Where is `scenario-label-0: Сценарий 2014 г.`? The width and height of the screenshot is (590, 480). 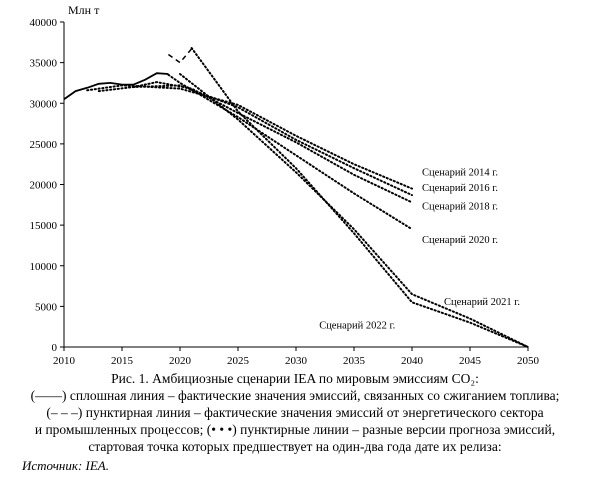 scenario-label-0: Сценарий 2014 г. is located at coordinates (460, 173).